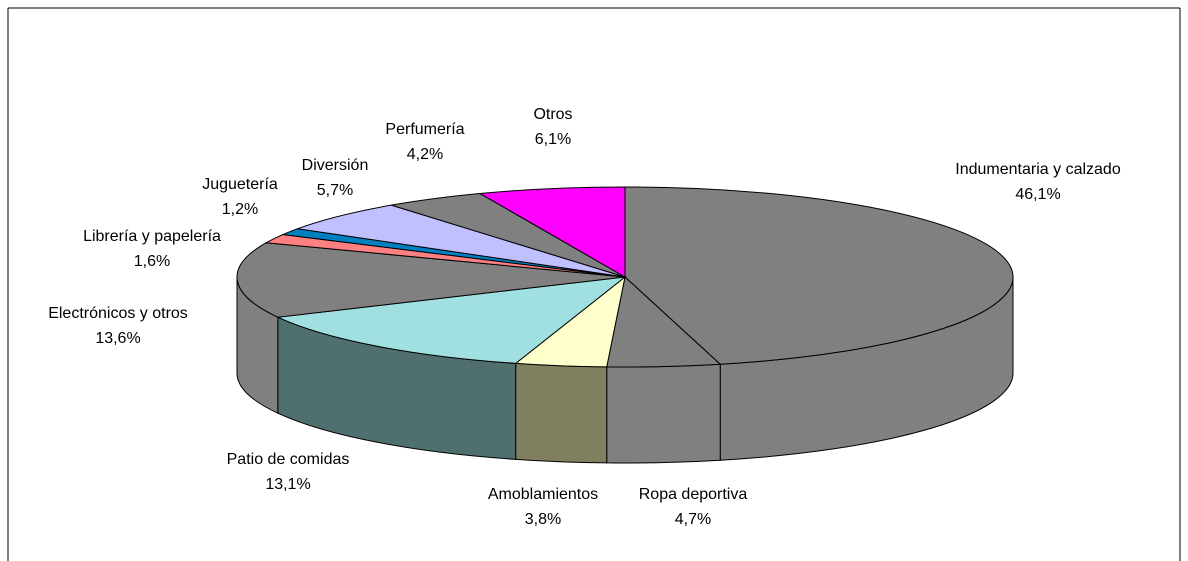  Describe the element at coordinates (152, 236) in the screenshot. I see `slice-label: Librería y papelería` at that location.